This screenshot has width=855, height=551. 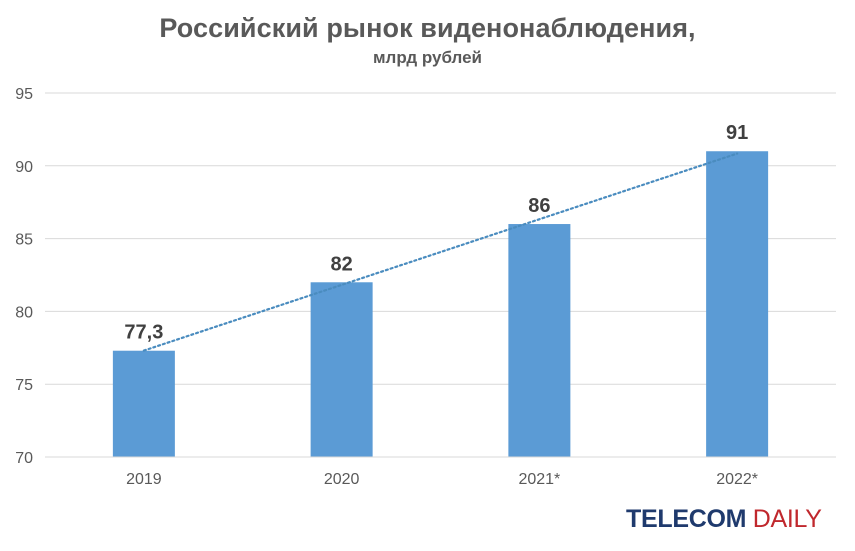 What do you see at coordinates (686, 519) in the screenshot?
I see `logo-word-telecom: TELECOM` at bounding box center [686, 519].